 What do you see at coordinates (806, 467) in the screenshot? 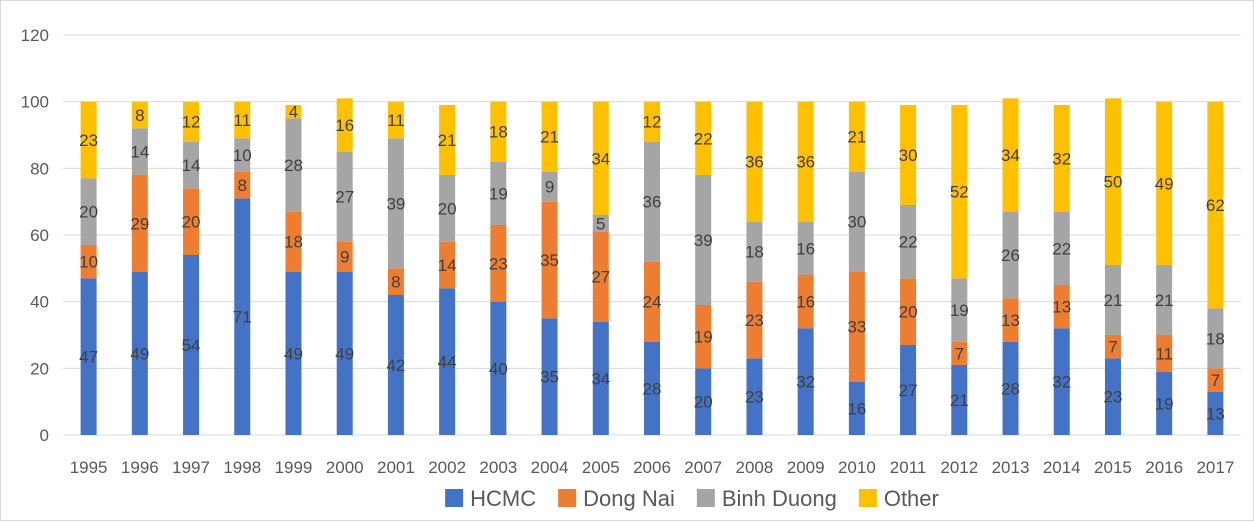
I see `x-tick-label: 2009` at bounding box center [806, 467].